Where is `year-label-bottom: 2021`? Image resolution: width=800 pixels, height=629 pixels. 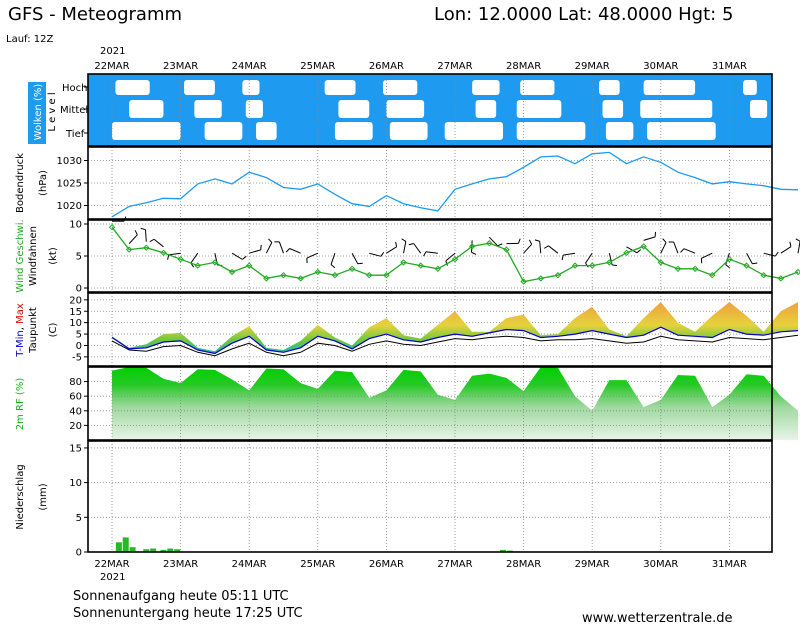 year-label-bottom: 2021 is located at coordinates (112, 577).